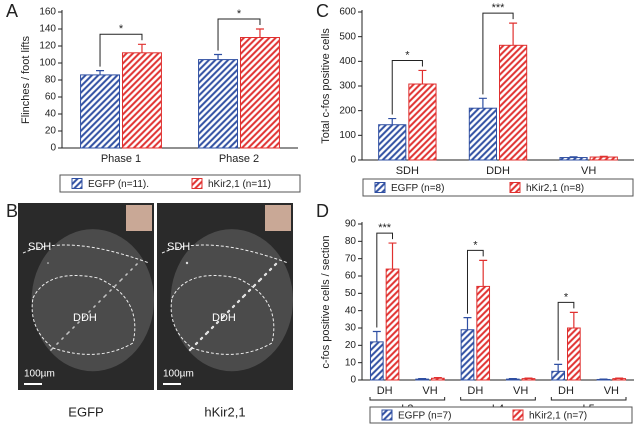 This screenshot has height=425, width=640. What do you see at coordinates (351, 328) in the screenshot?
I see `y-tick-label: 30` at bounding box center [351, 328].